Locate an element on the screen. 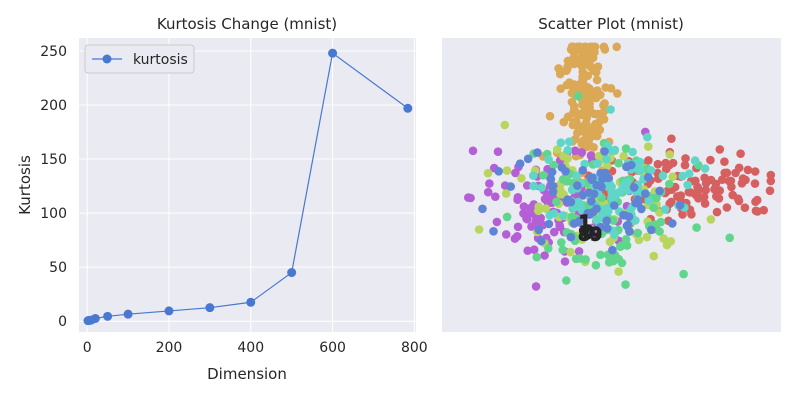 Image resolution: width=800 pixels, height=404 pixels. y-tick-label: 150 is located at coordinates (53, 160).